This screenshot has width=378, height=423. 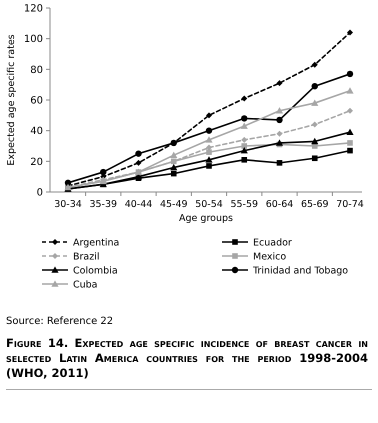 What do you see at coordinates (36, 101) in the screenshot?
I see `y-tick-label: 60` at bounding box center [36, 101].